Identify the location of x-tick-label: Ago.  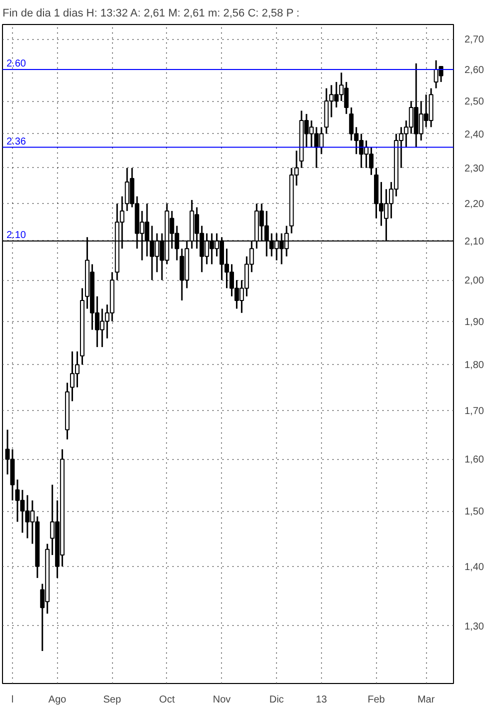
(57, 700).